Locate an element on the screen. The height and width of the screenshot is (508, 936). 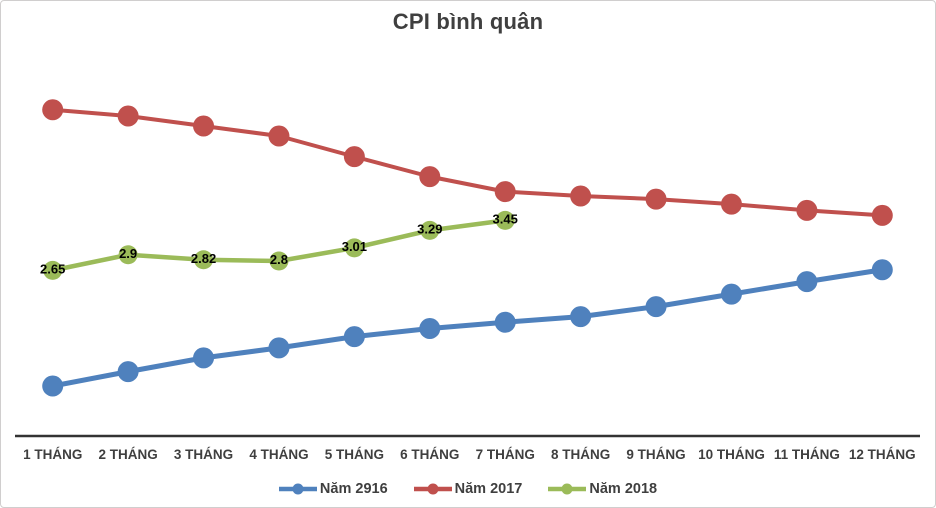
x-axis-label: 12 THÁNG is located at coordinates (882, 454).